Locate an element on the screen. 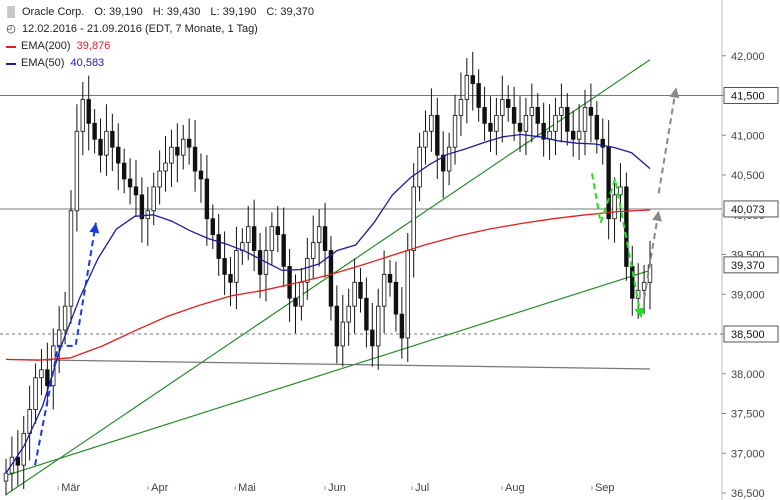 The image size is (780, 500). ema50-value: 40,583 is located at coordinates (87, 63).